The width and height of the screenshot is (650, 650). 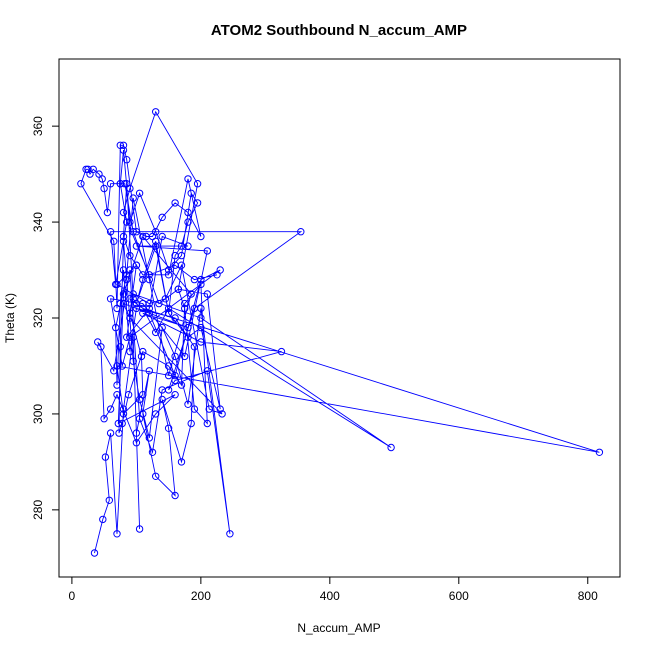 What do you see at coordinates (38, 126) in the screenshot?
I see `y-tick-label: 360` at bounding box center [38, 126].